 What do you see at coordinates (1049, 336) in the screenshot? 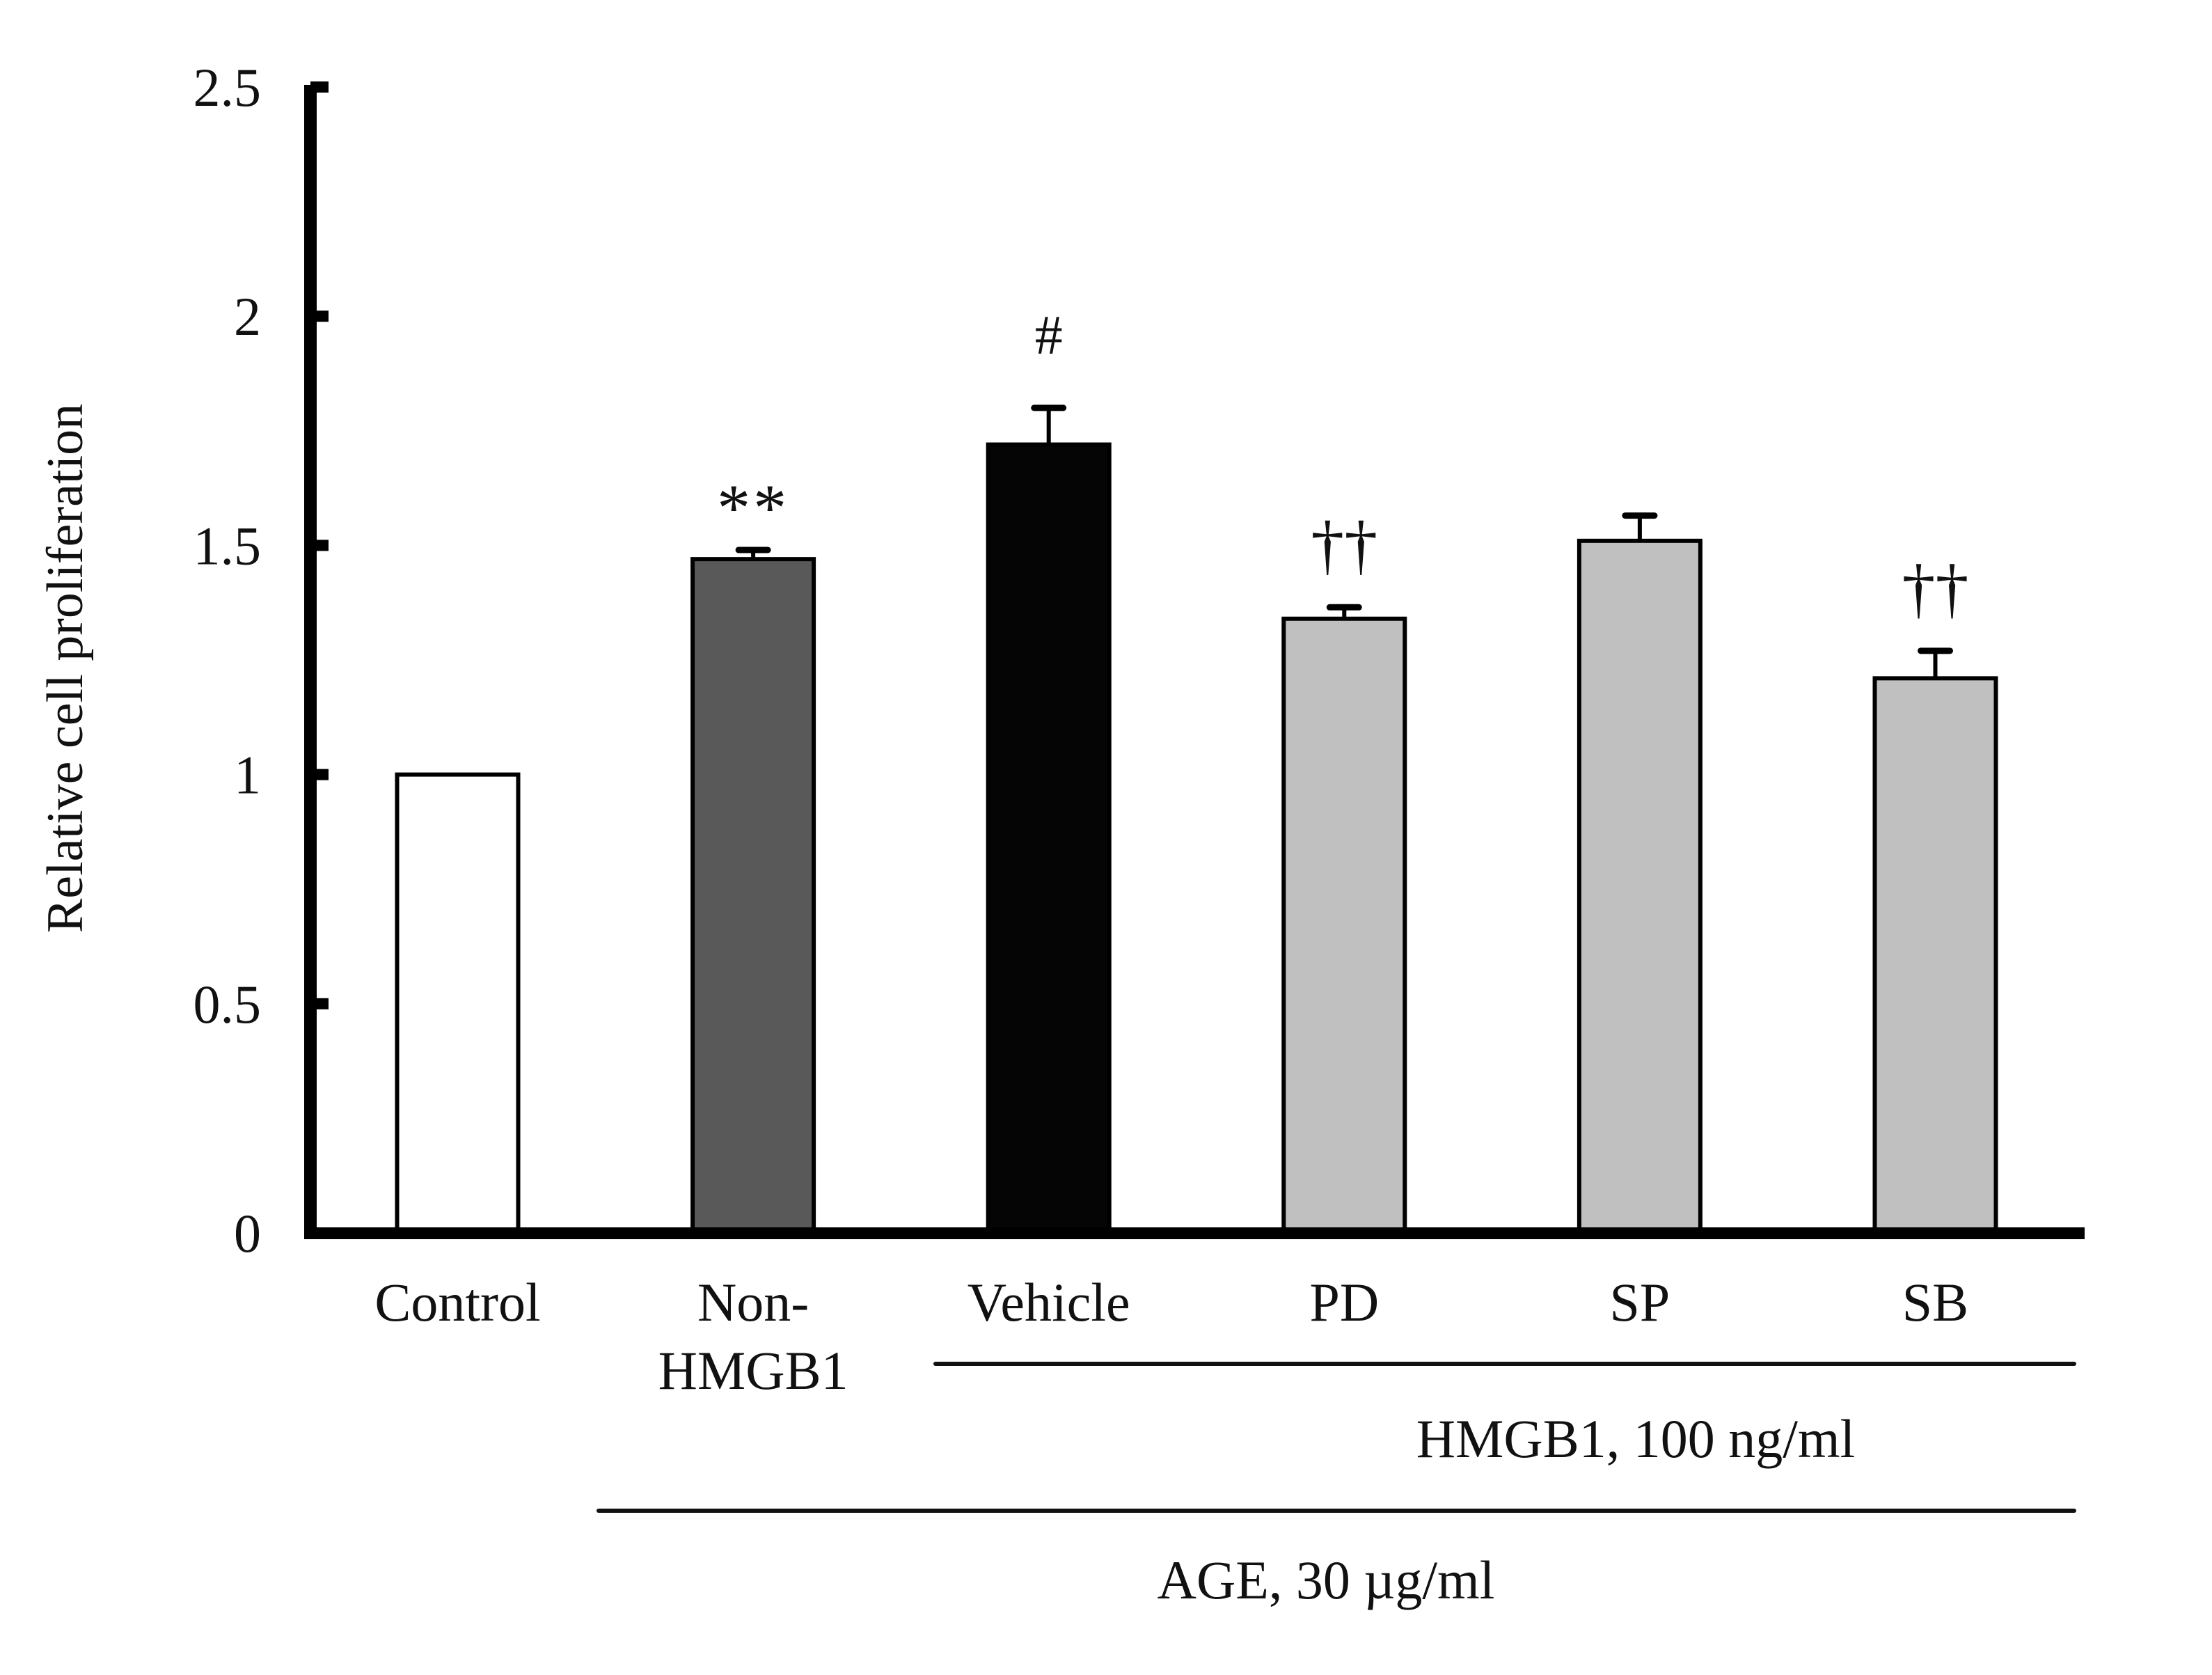
I see `significance-marker: #` at bounding box center [1049, 336].